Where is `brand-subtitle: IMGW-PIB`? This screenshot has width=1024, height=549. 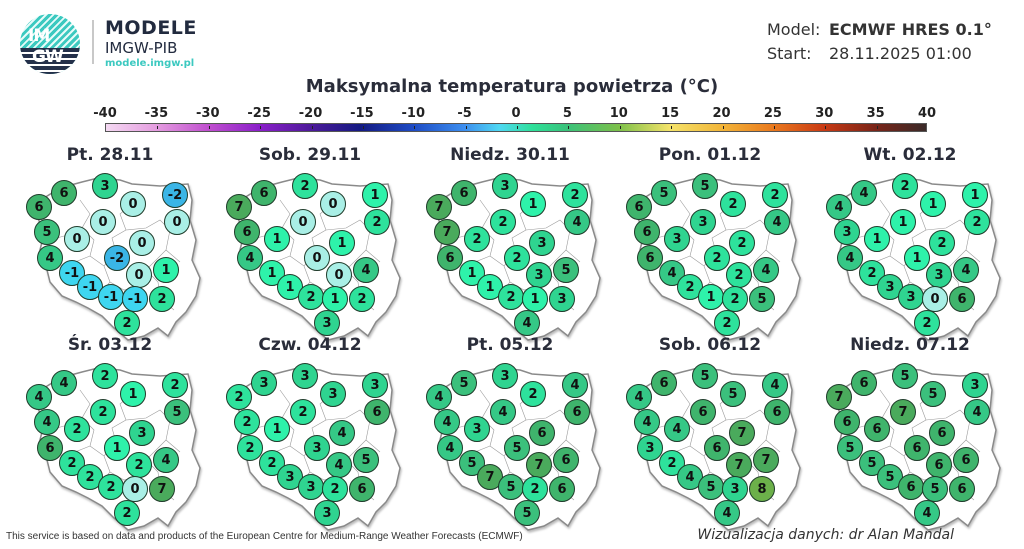
brand-subtitle: IMGW-PIB is located at coordinates (141, 48).